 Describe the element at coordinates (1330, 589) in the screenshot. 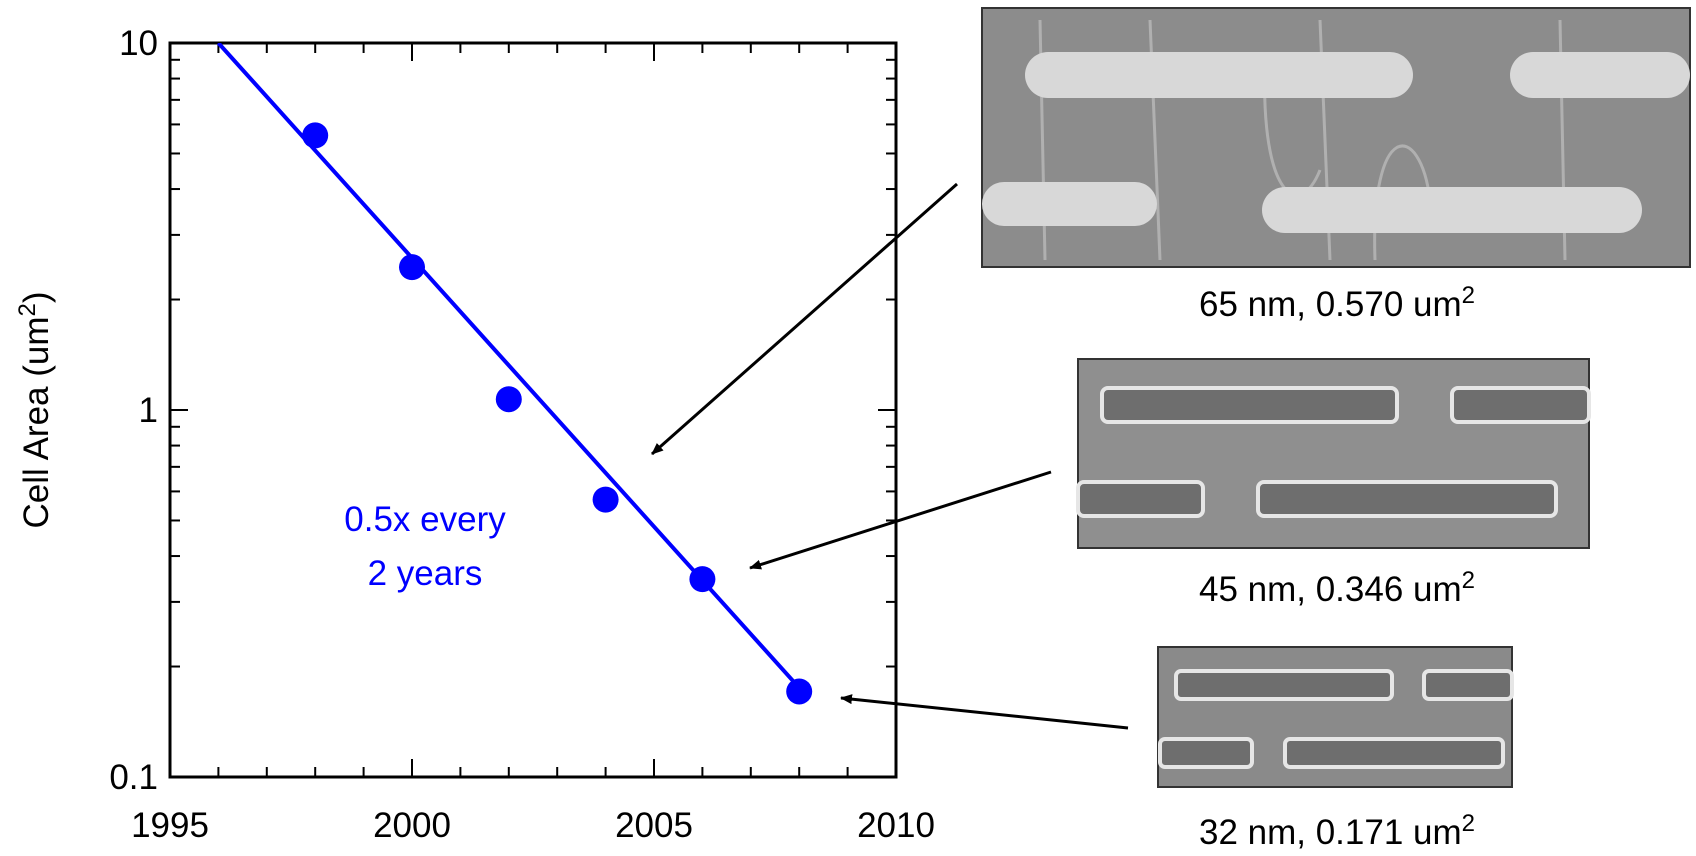

I see `caption-text: 45 nm, 0.346 um` at that location.